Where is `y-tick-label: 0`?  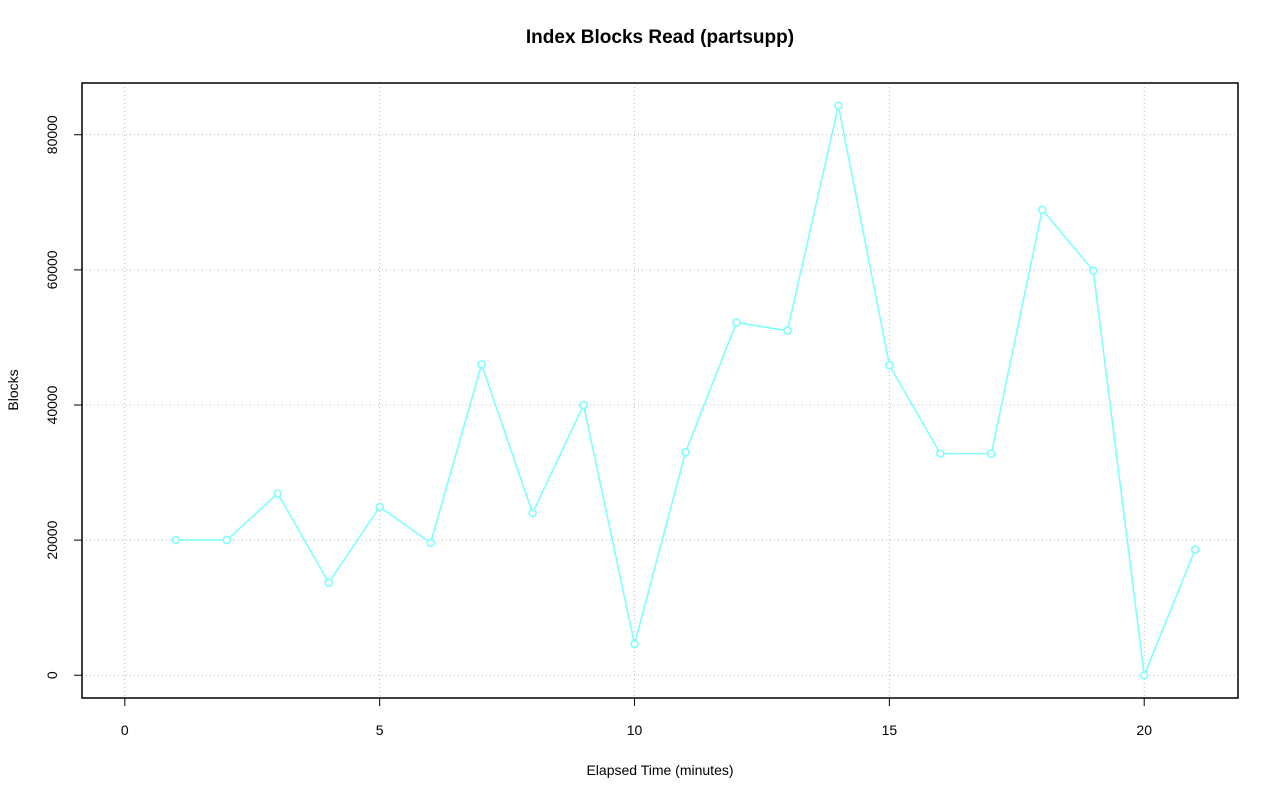 y-tick-label: 0 is located at coordinates (52, 675).